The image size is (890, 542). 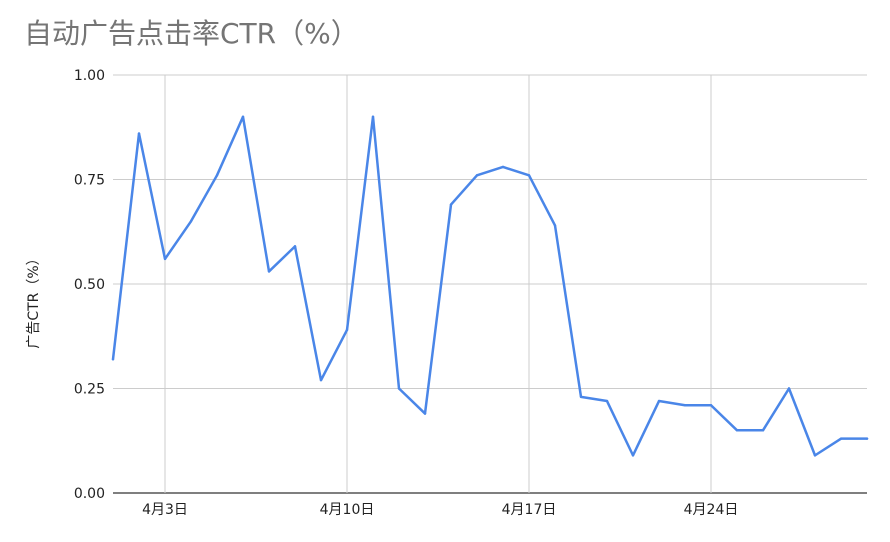 What do you see at coordinates (191, 33) in the screenshot?
I see `chart-title: 自动广告点击率CTR（%）` at bounding box center [191, 33].